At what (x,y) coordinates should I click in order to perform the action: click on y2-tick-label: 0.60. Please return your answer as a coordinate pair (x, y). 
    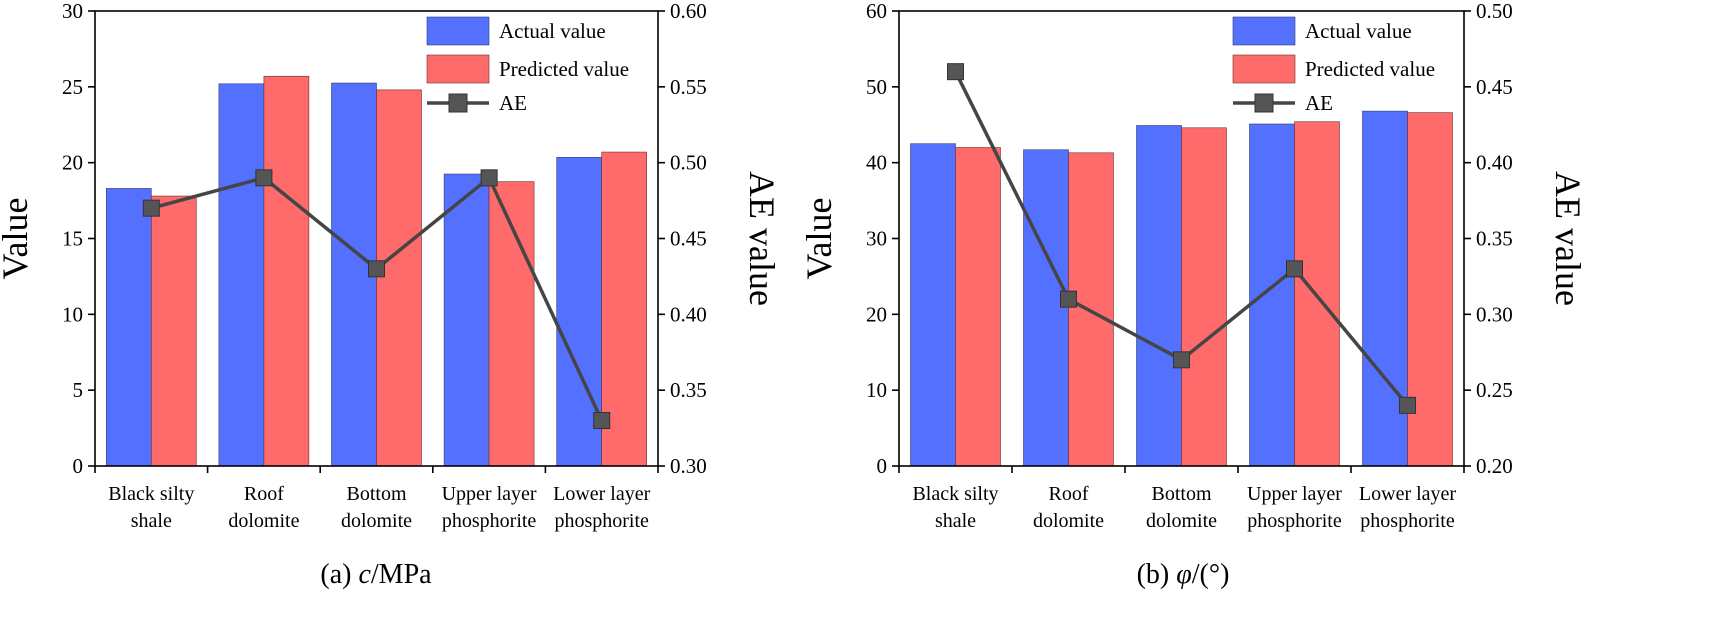
    Looking at the image, I should click on (688, 11).